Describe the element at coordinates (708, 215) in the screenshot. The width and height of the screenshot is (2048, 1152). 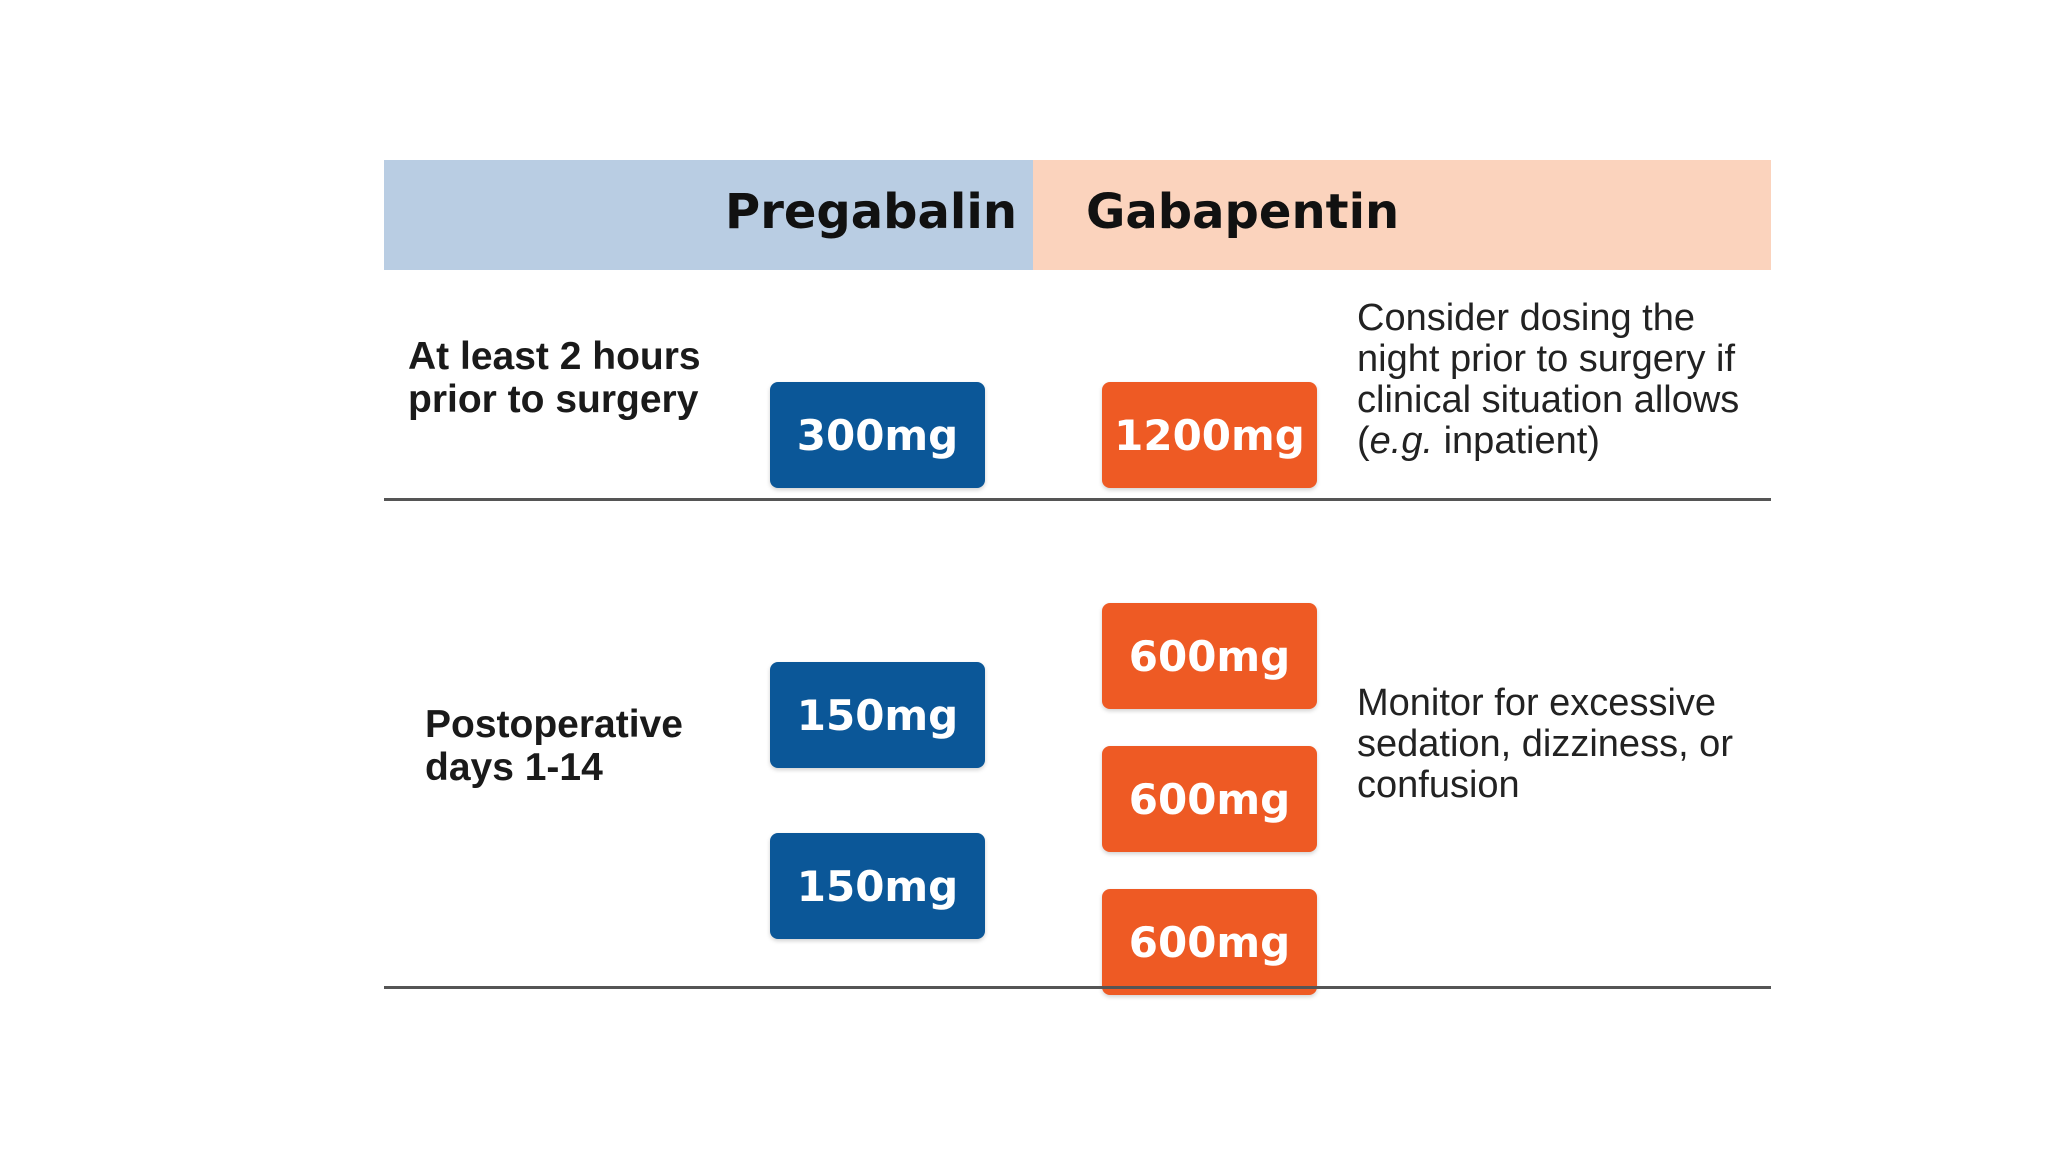
I see `pregabalin-header: Pregabalin` at that location.